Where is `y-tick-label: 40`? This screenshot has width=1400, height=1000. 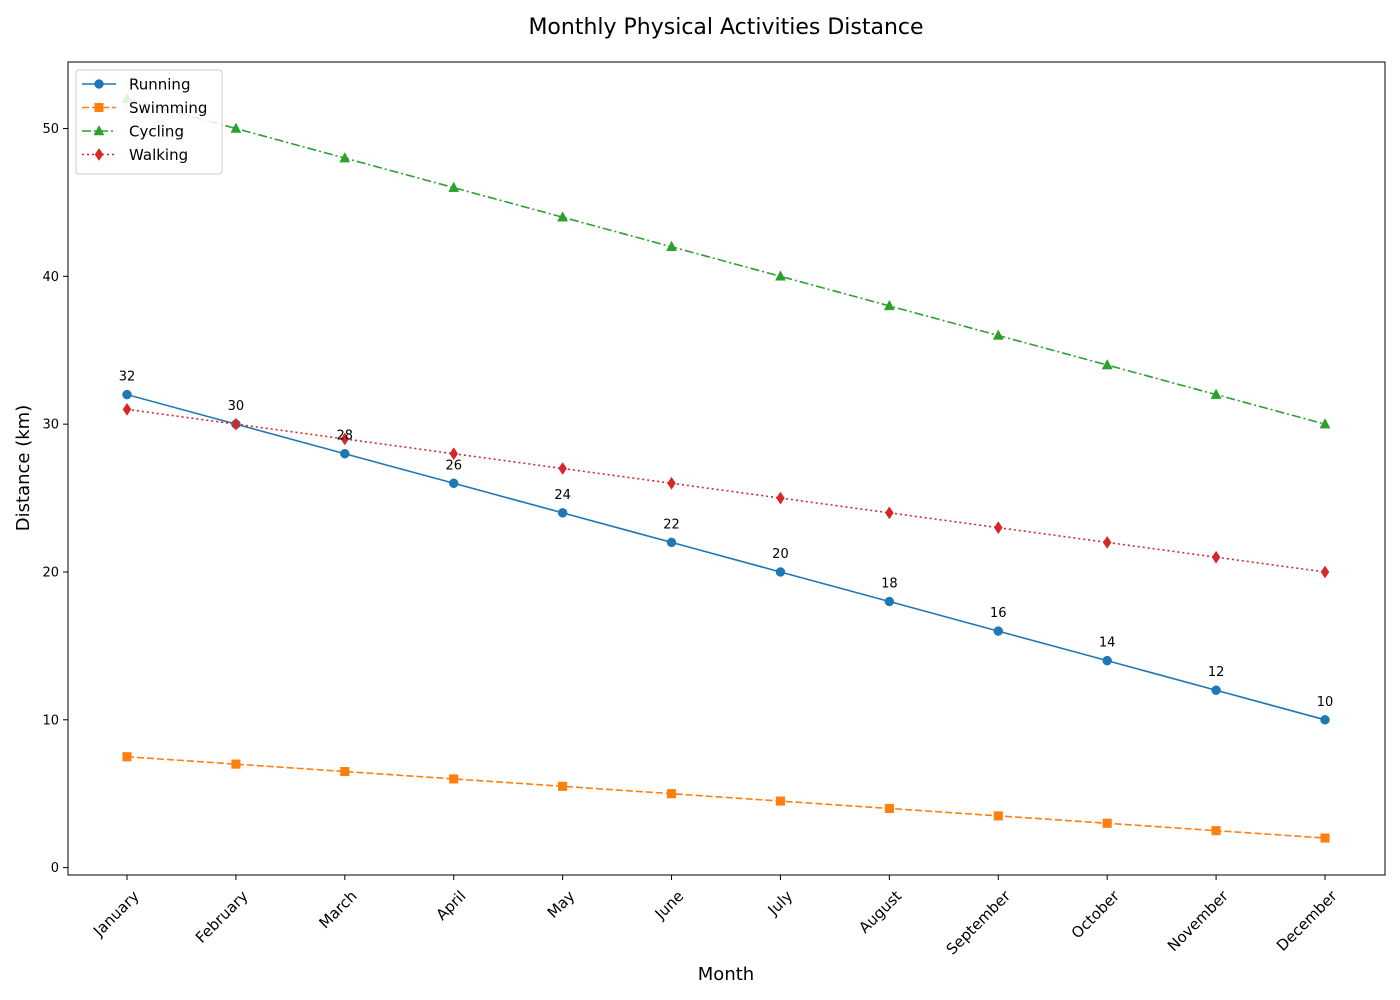 y-tick-label: 40 is located at coordinates (50, 277).